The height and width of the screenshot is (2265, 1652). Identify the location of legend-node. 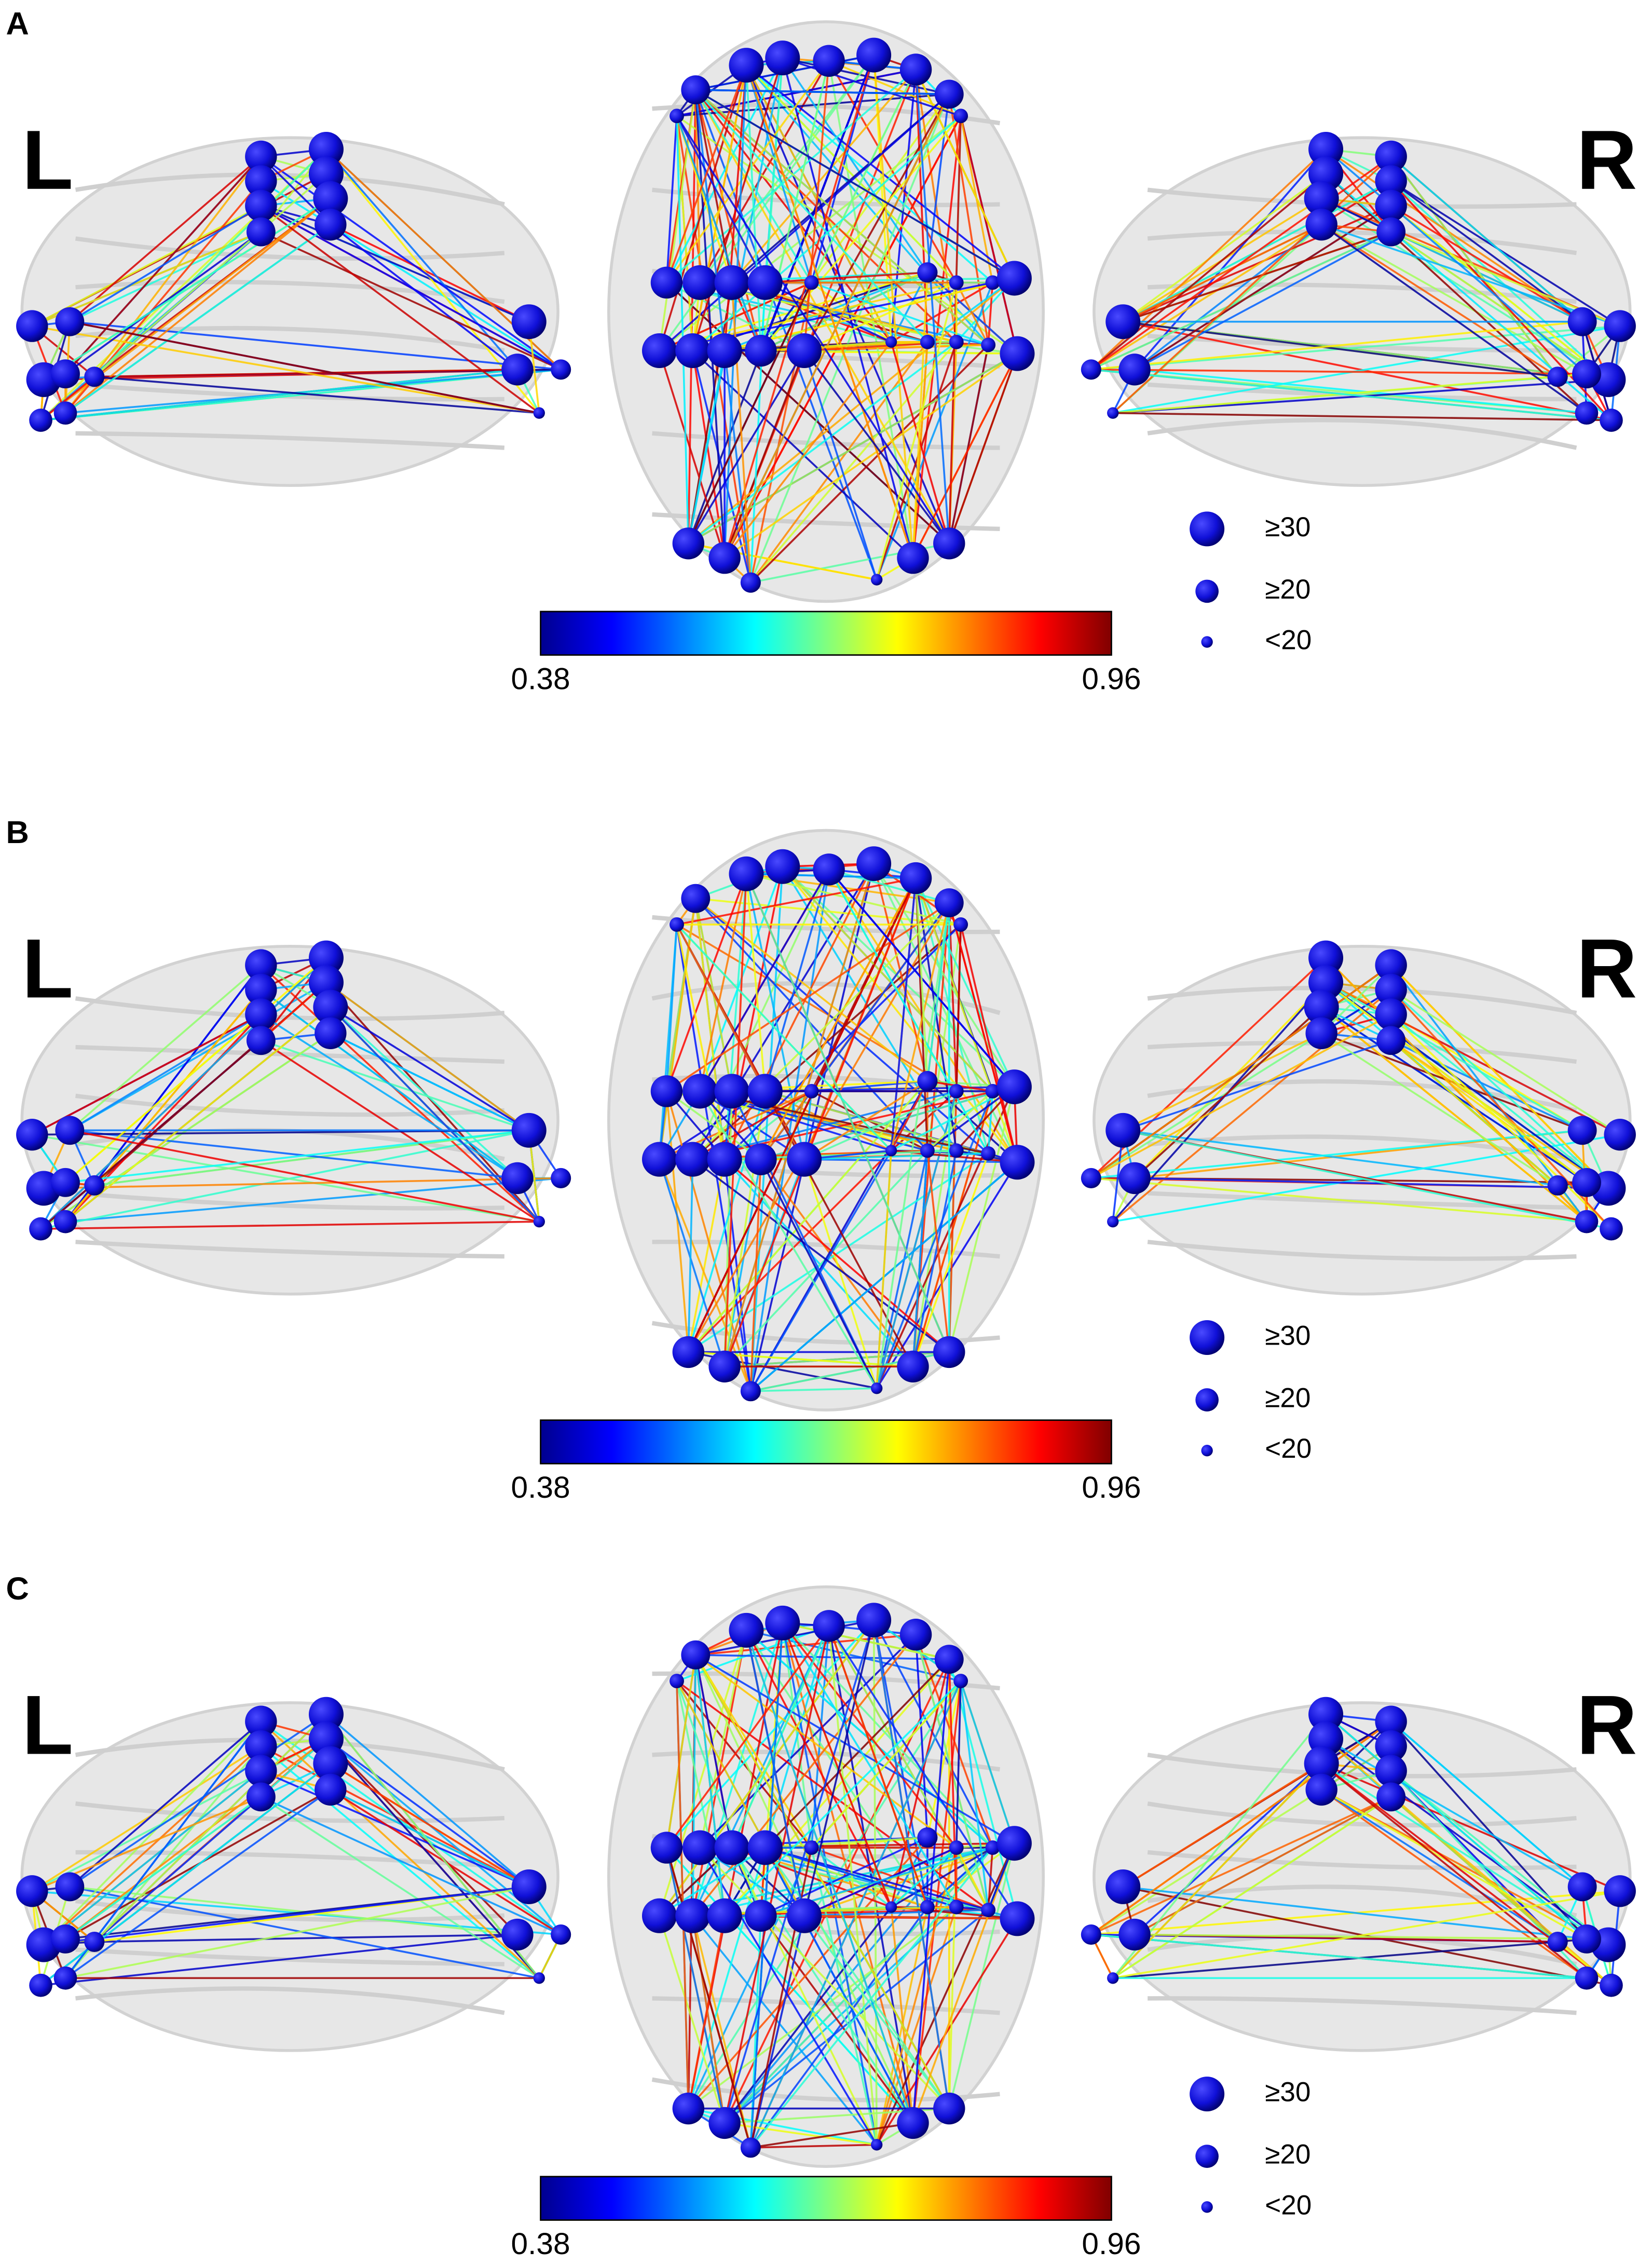
(1207, 642).